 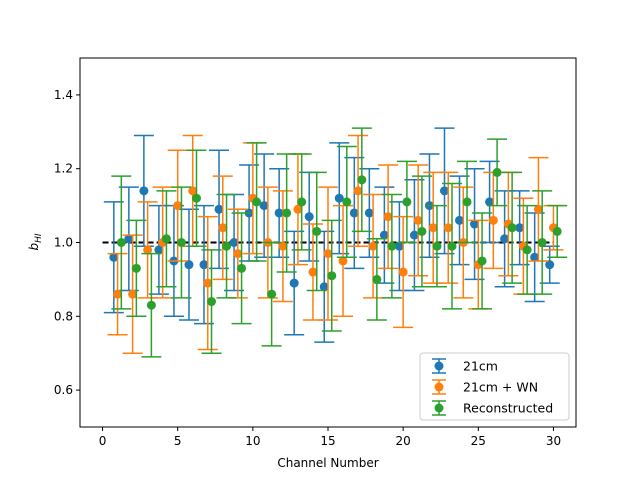 I want to click on legend-box, so click(x=494, y=386).